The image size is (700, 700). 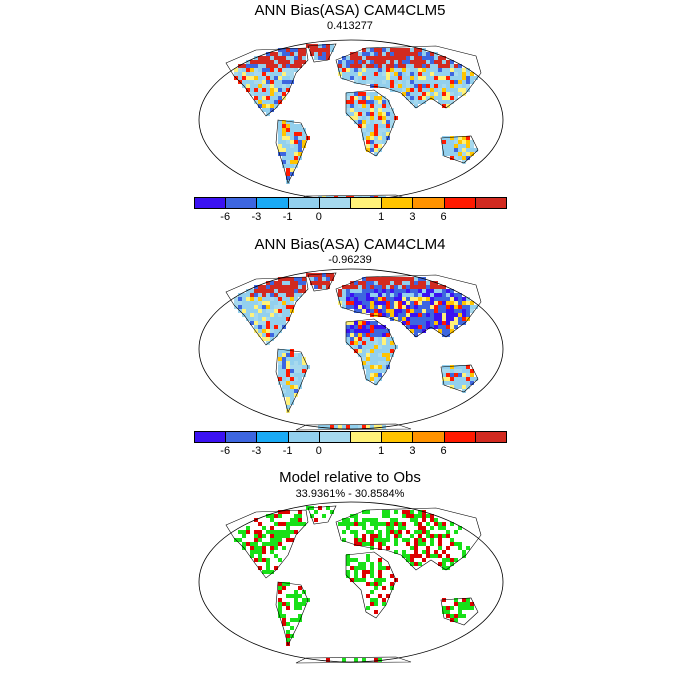 What do you see at coordinates (350, 477) in the screenshot?
I see `panel-title: Model relative to Obs` at bounding box center [350, 477].